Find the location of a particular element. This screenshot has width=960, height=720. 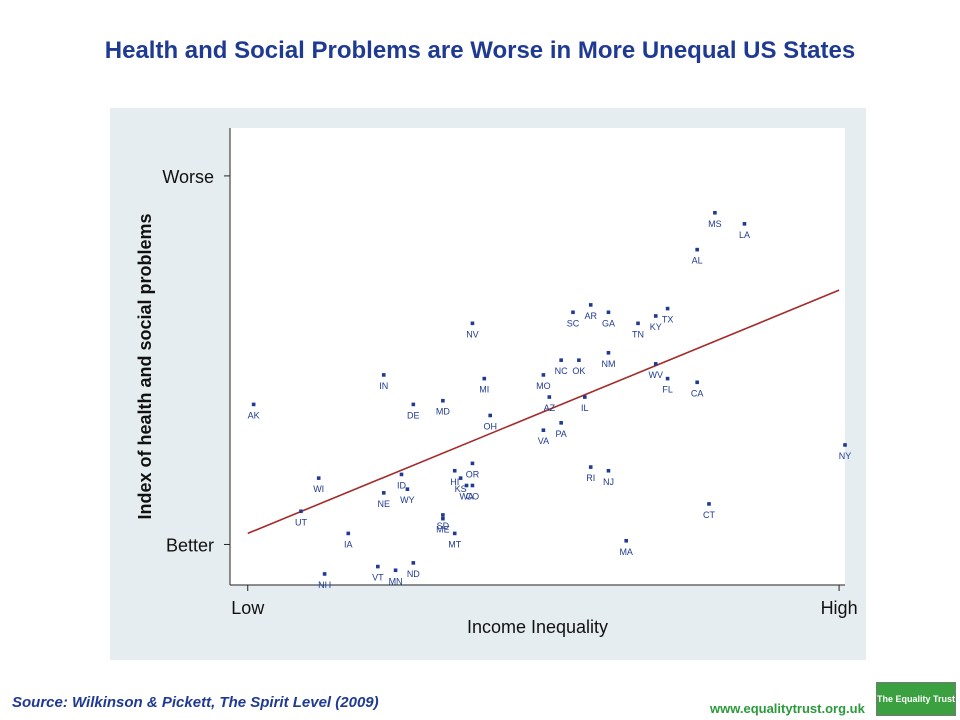

point-label: MA is located at coordinates (626, 552).